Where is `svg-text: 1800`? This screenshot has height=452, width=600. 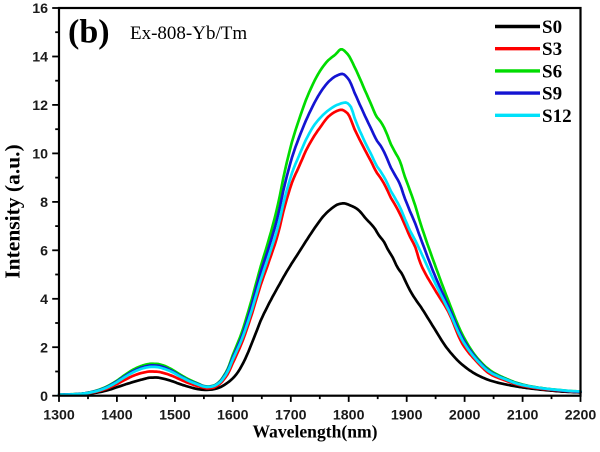
svg-text: 1800 is located at coordinates (349, 416).